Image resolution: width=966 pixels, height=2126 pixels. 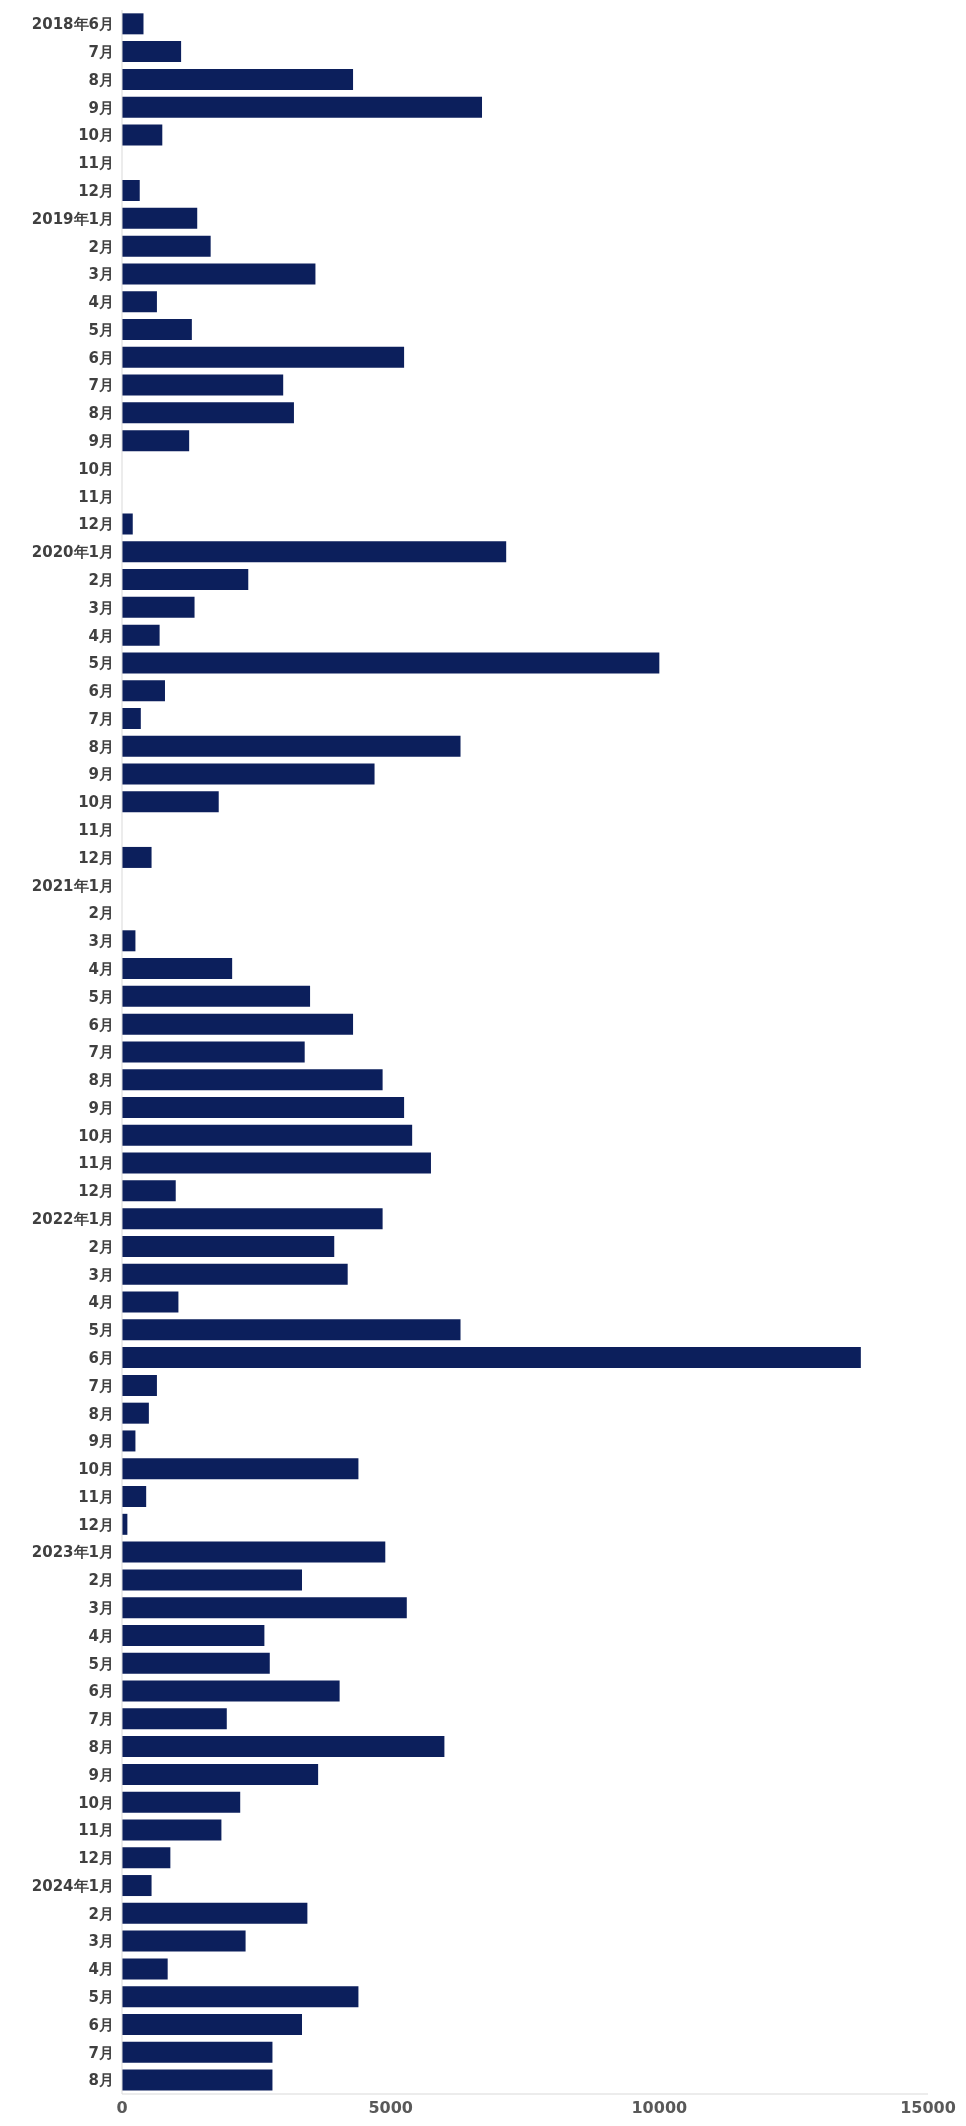 What do you see at coordinates (72, 552) in the screenshot?
I see `y-tick-label: 2020年1月` at bounding box center [72, 552].